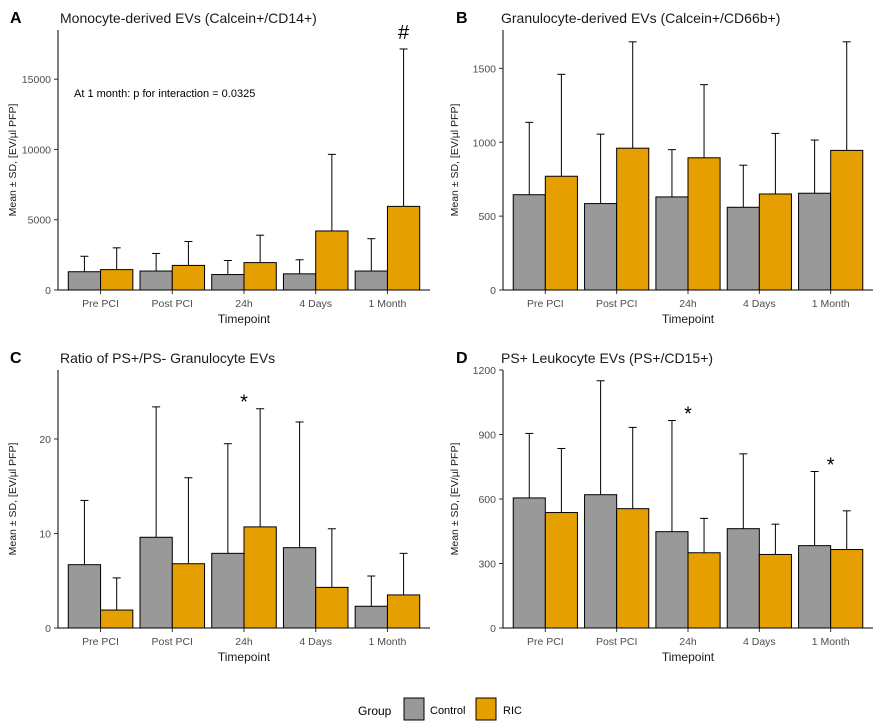 This screenshot has width=881, height=725. Describe the element at coordinates (487, 565) in the screenshot. I see `y-tick-label: 300` at that location.